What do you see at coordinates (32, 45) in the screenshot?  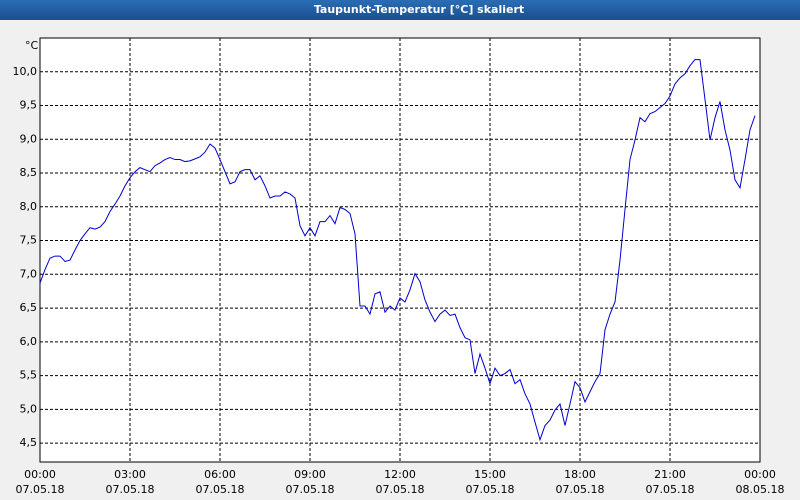 I see `y-axis-label: °C` at bounding box center [32, 45].